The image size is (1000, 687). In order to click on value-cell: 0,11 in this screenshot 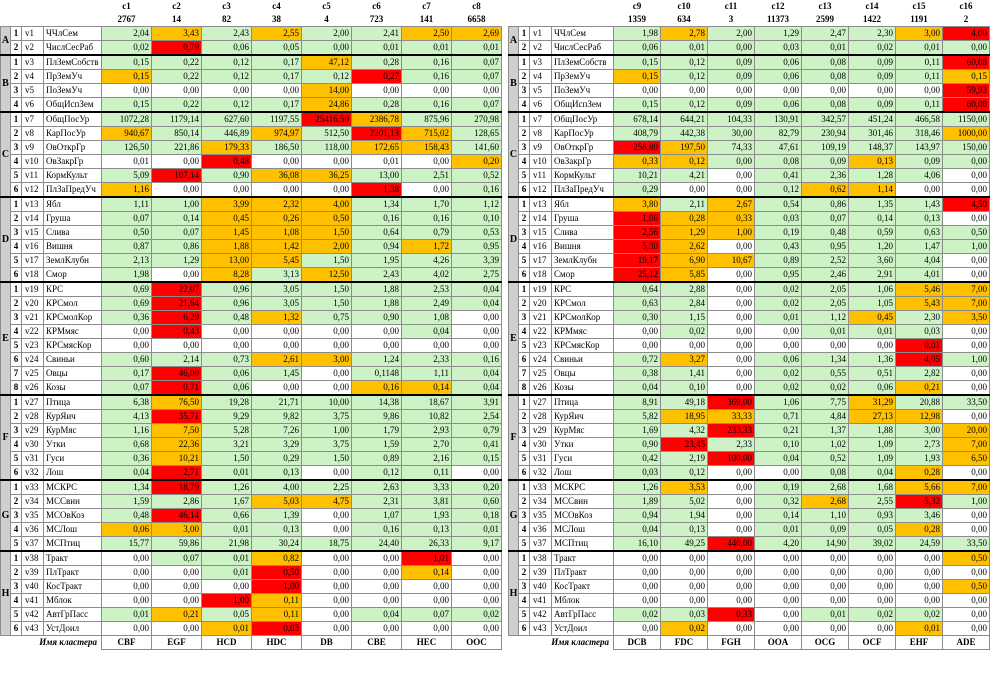, I will do `click(919, 62)`.